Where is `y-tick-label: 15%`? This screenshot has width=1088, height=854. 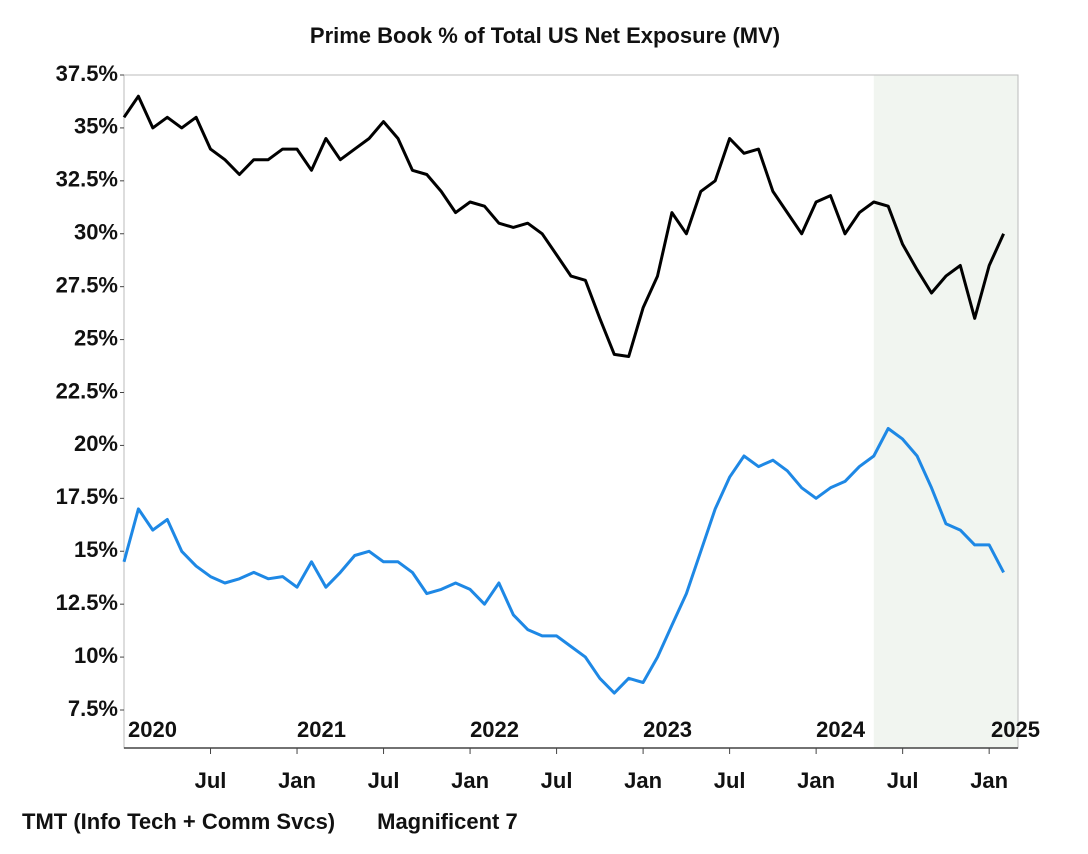 y-tick-label: 15% is located at coordinates (96, 549).